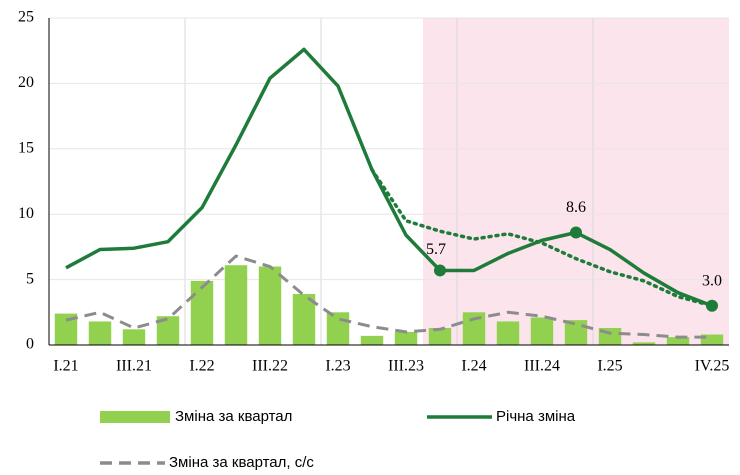  I want to click on y-tick-label: 15, so click(26, 147).